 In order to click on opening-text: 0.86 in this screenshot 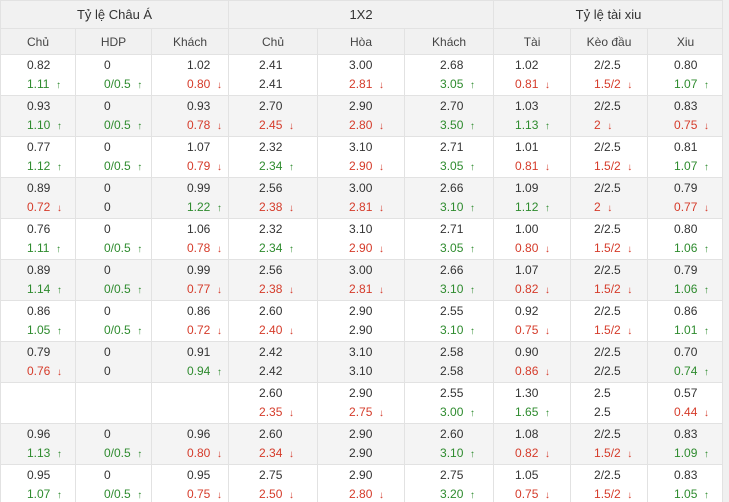, I will do `click(199, 311)`.